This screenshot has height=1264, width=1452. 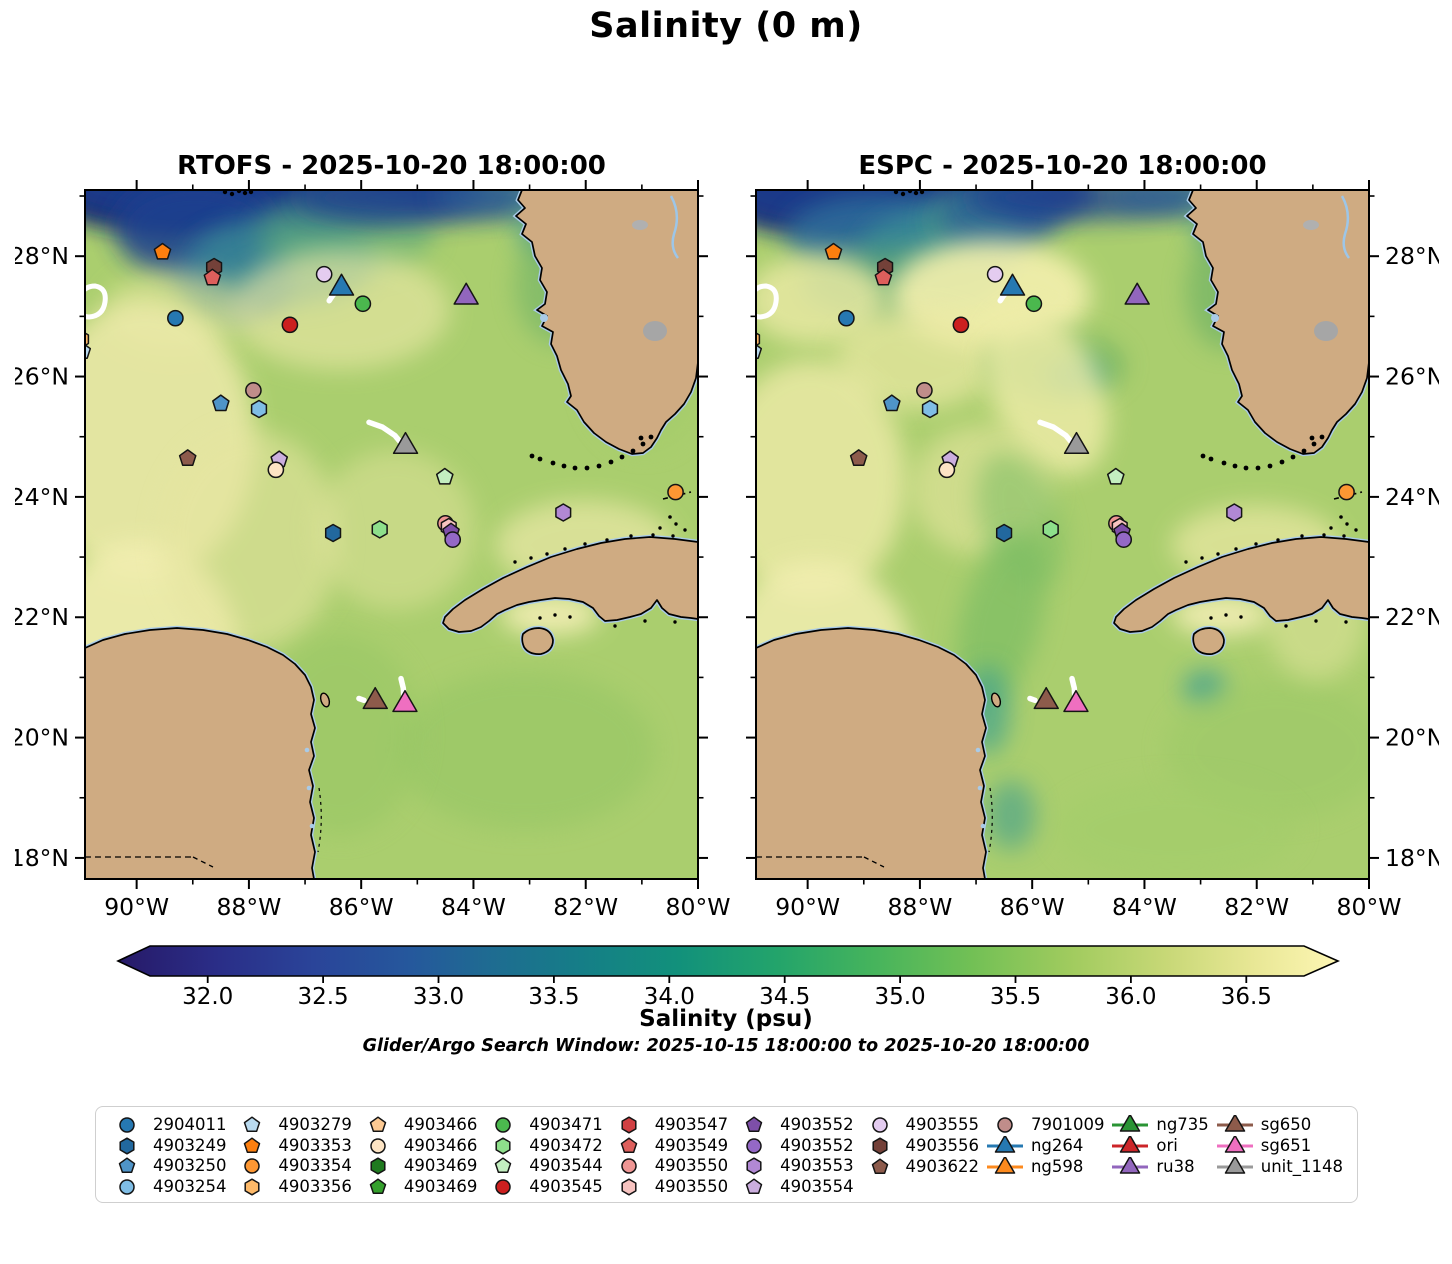 I want to click on legend-label: 7901009, so click(x=1067, y=1124).